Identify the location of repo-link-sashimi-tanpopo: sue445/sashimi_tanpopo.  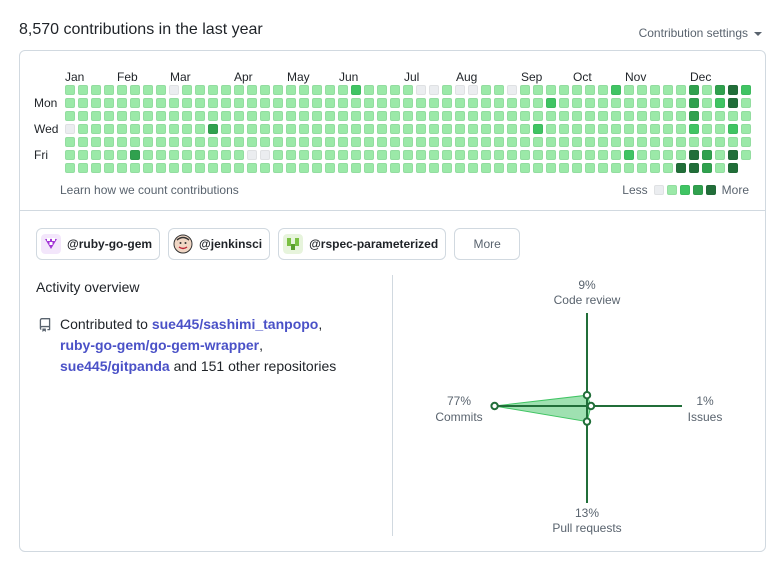
(235, 324).